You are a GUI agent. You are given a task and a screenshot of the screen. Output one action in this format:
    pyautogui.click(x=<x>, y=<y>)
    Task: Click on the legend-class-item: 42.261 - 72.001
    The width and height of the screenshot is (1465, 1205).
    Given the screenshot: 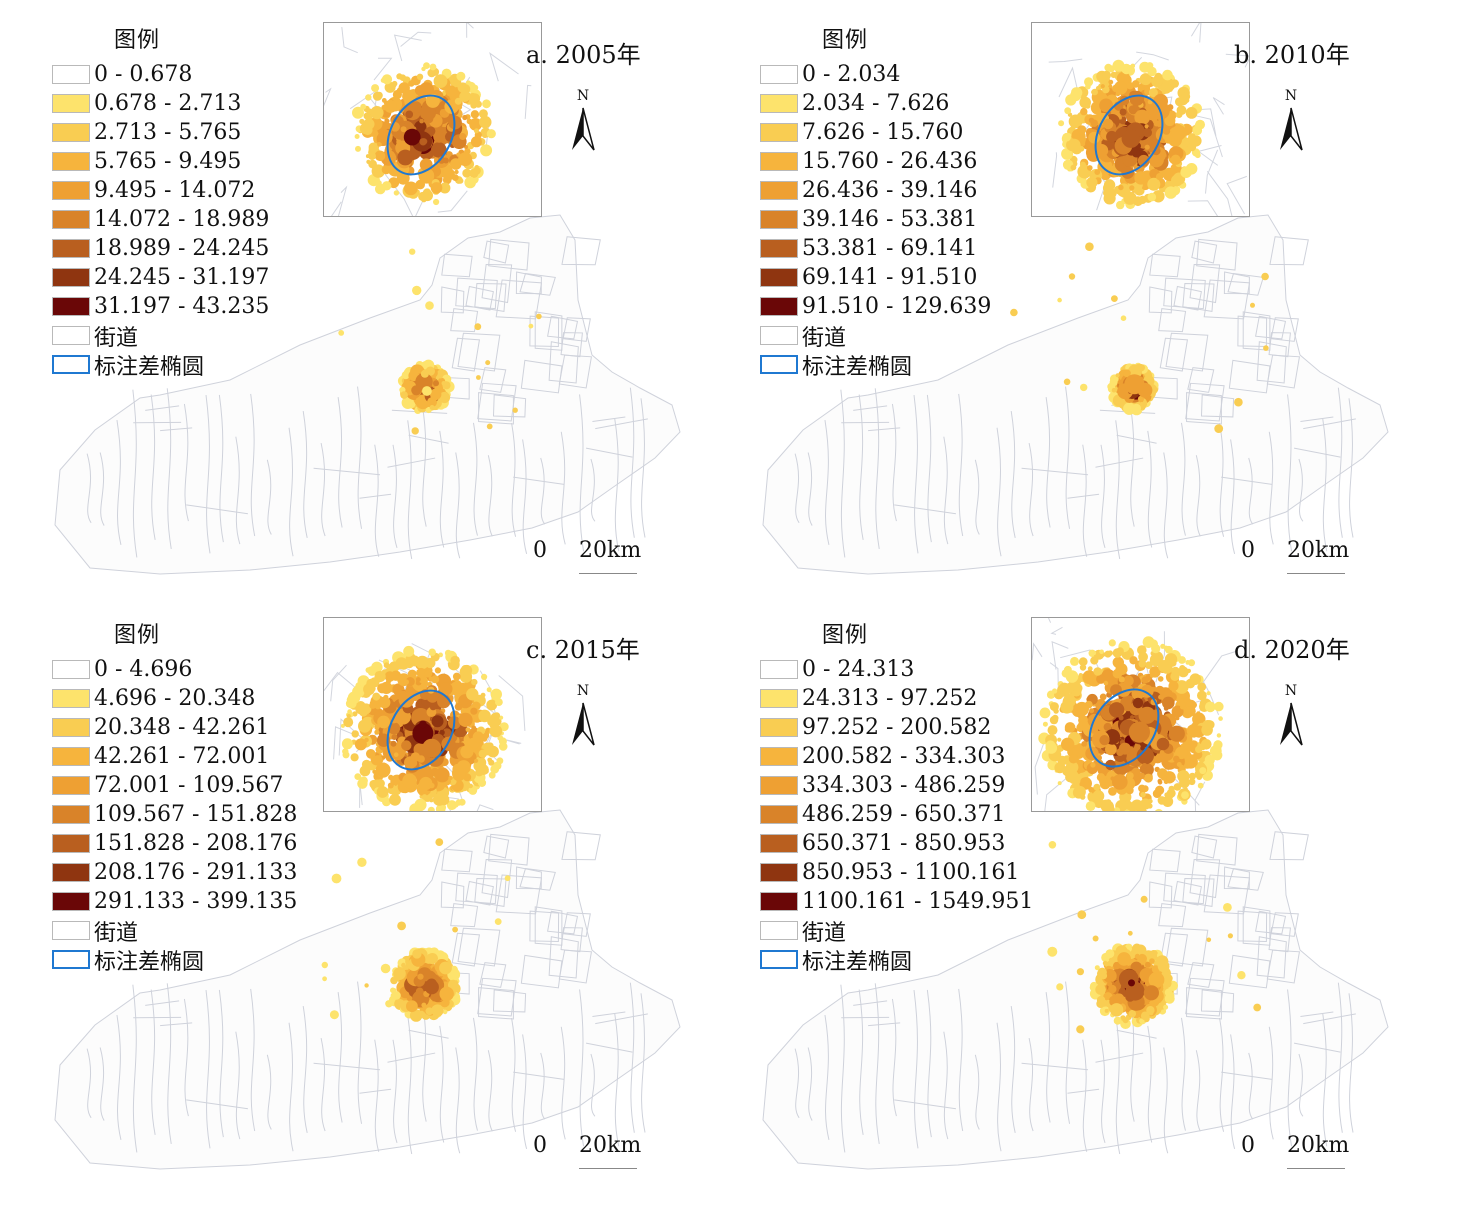 What is the action you would take?
    pyautogui.click(x=174, y=756)
    